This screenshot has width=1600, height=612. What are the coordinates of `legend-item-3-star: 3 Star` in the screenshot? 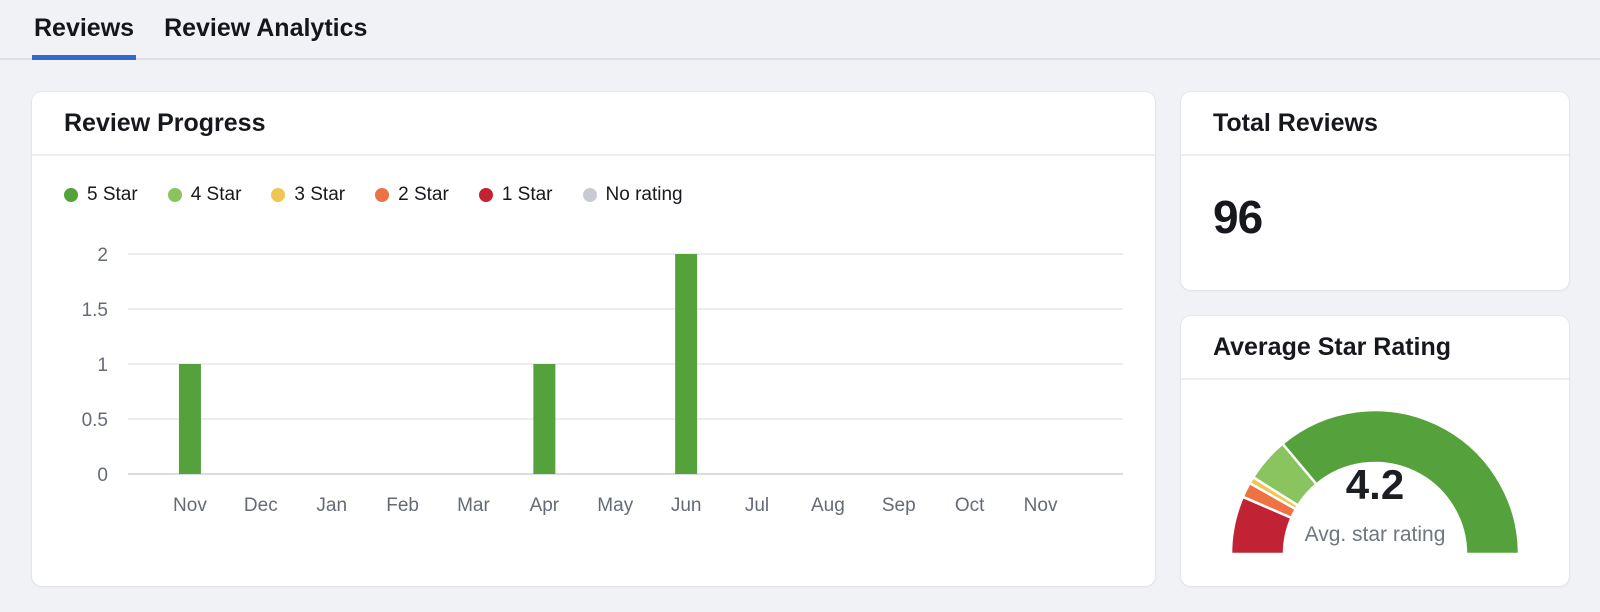 It's located at (308, 195).